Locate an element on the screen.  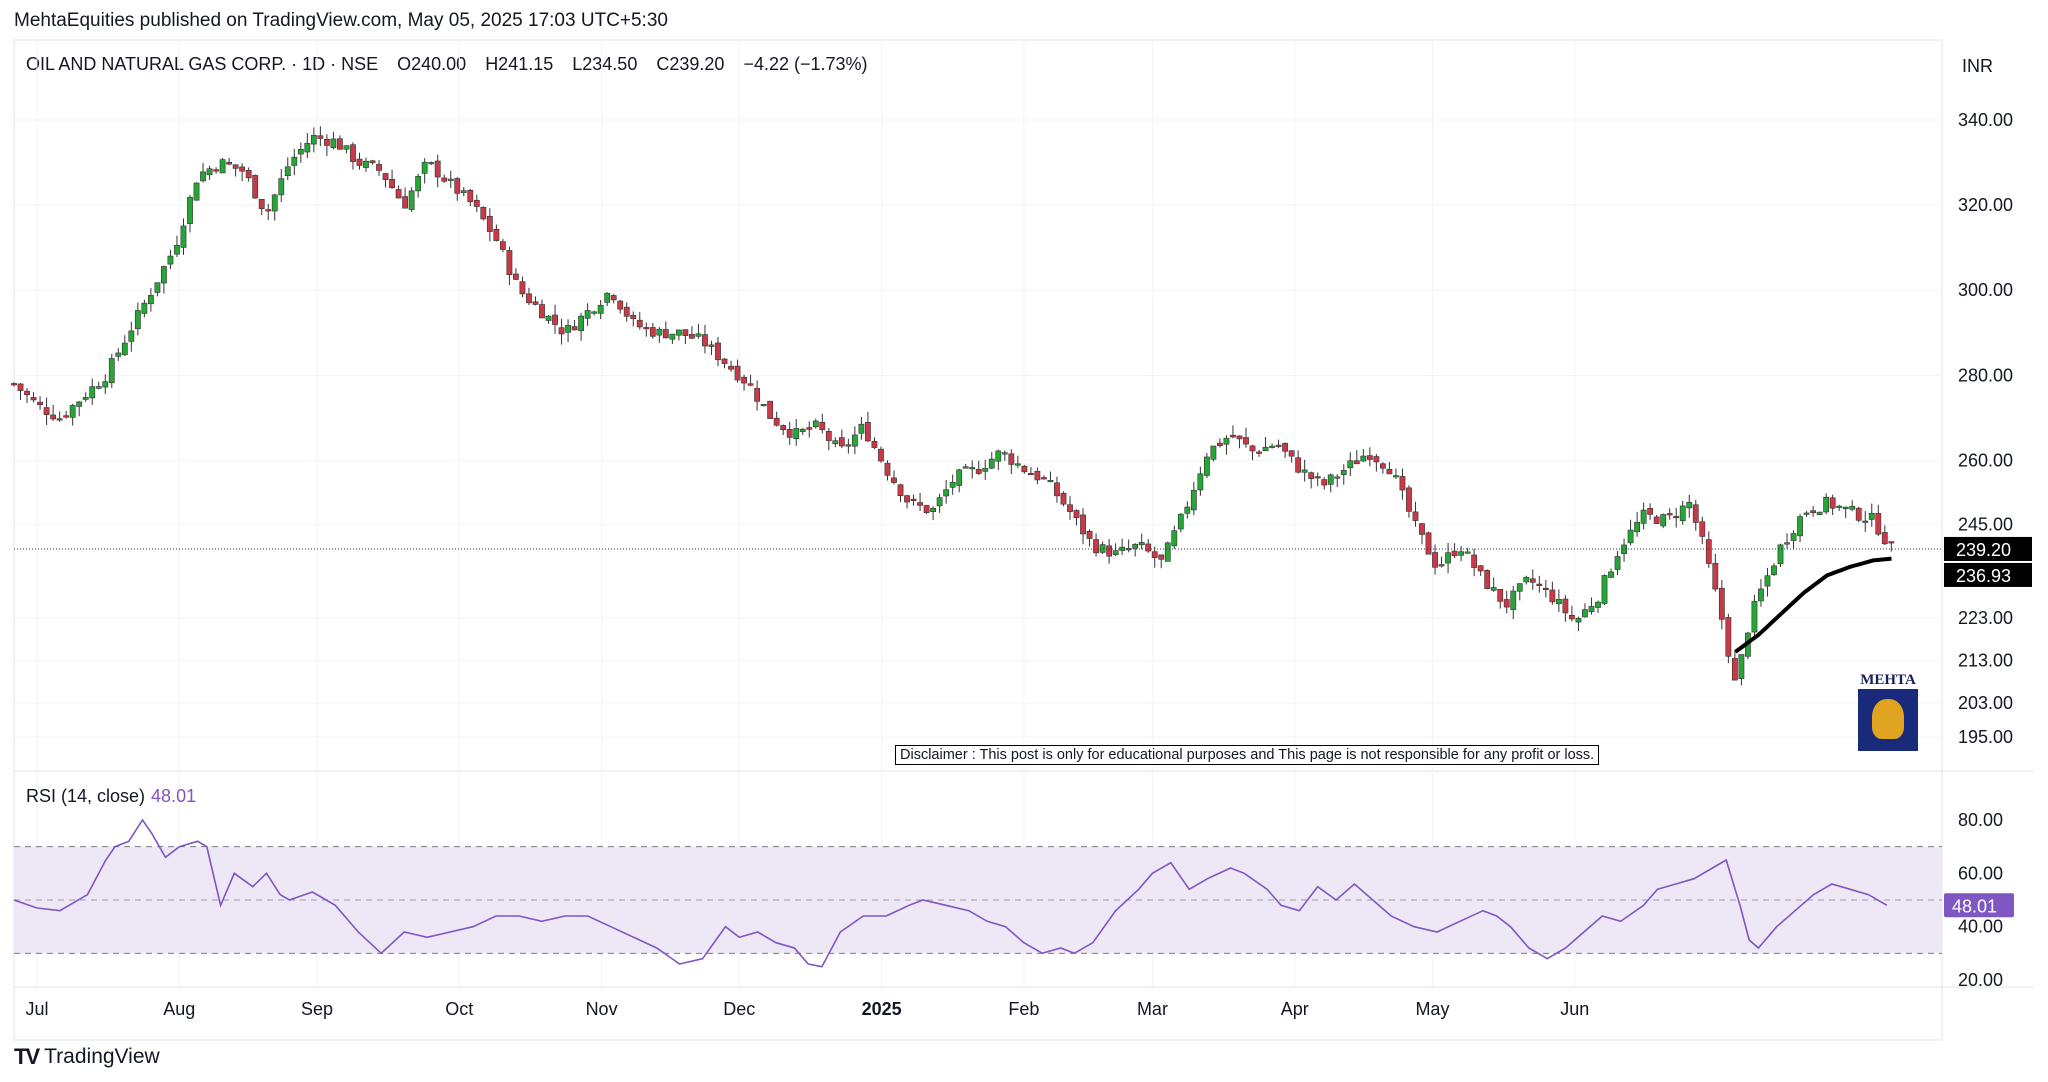
last-price-badge is located at coordinates (1988, 548).